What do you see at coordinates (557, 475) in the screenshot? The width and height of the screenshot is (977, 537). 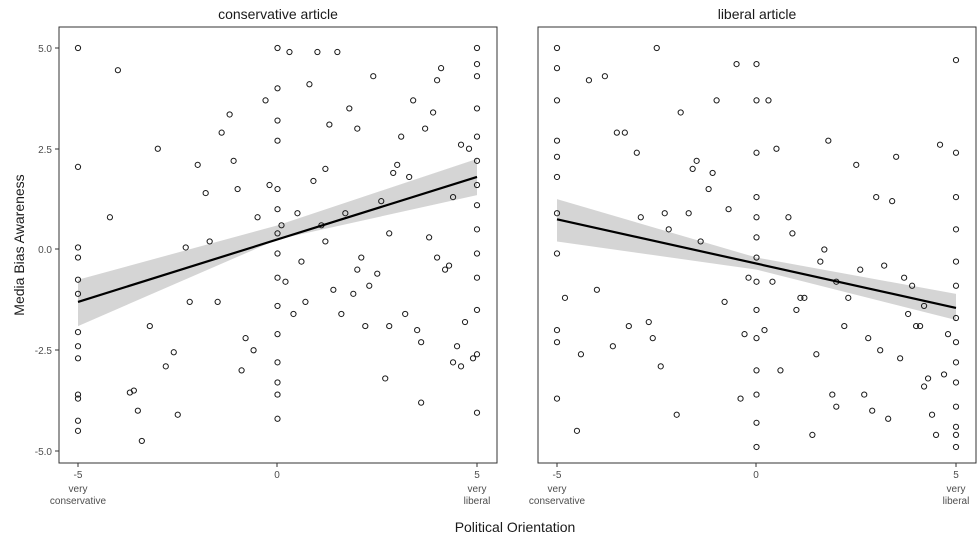 I see `x-tick-label: -5` at bounding box center [557, 475].